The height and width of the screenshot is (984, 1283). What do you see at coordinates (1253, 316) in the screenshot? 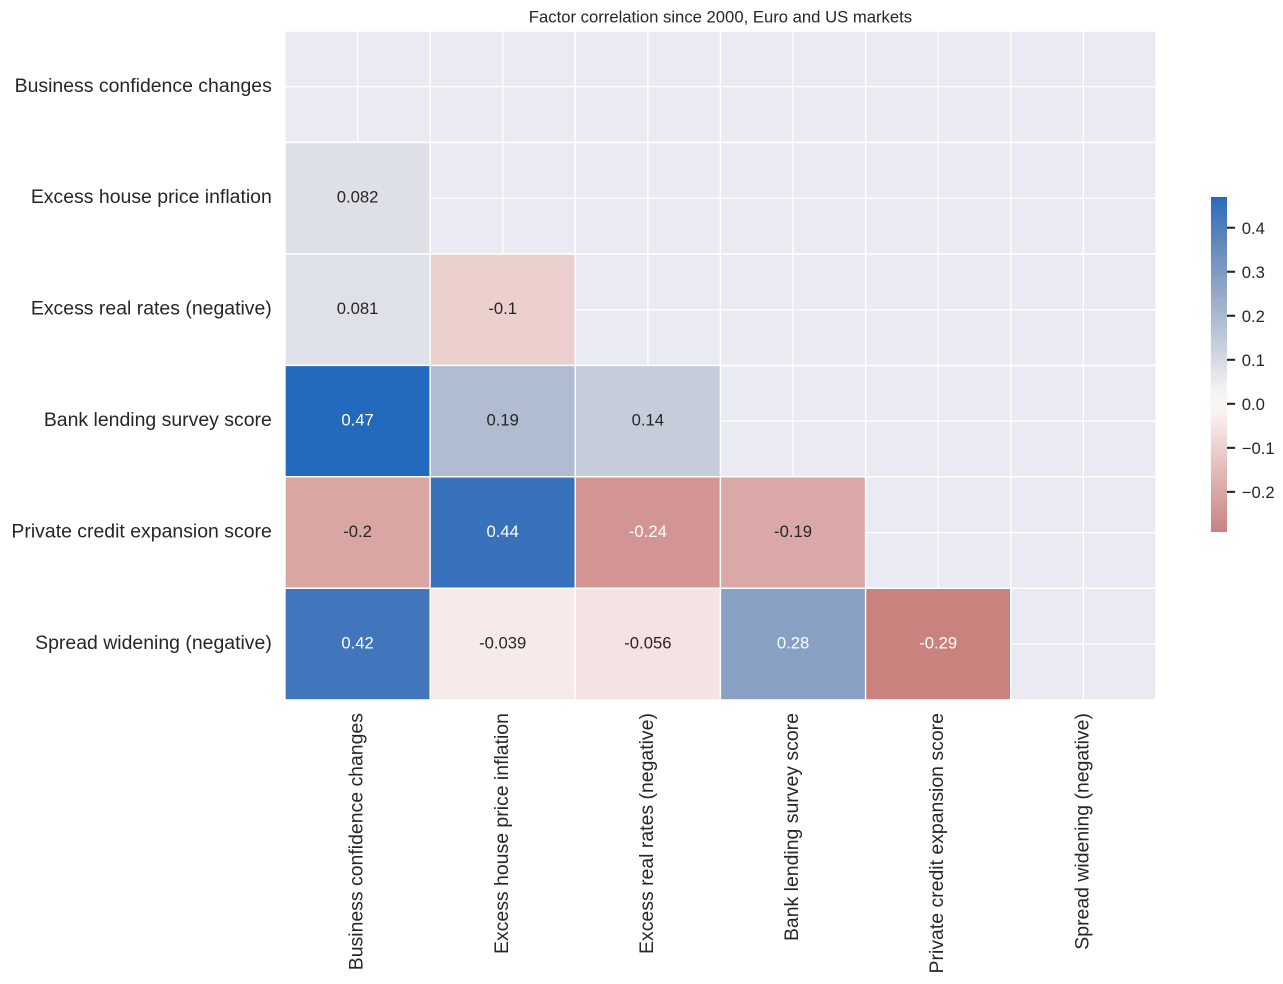
I see `svg-text: 0.2` at bounding box center [1253, 316].